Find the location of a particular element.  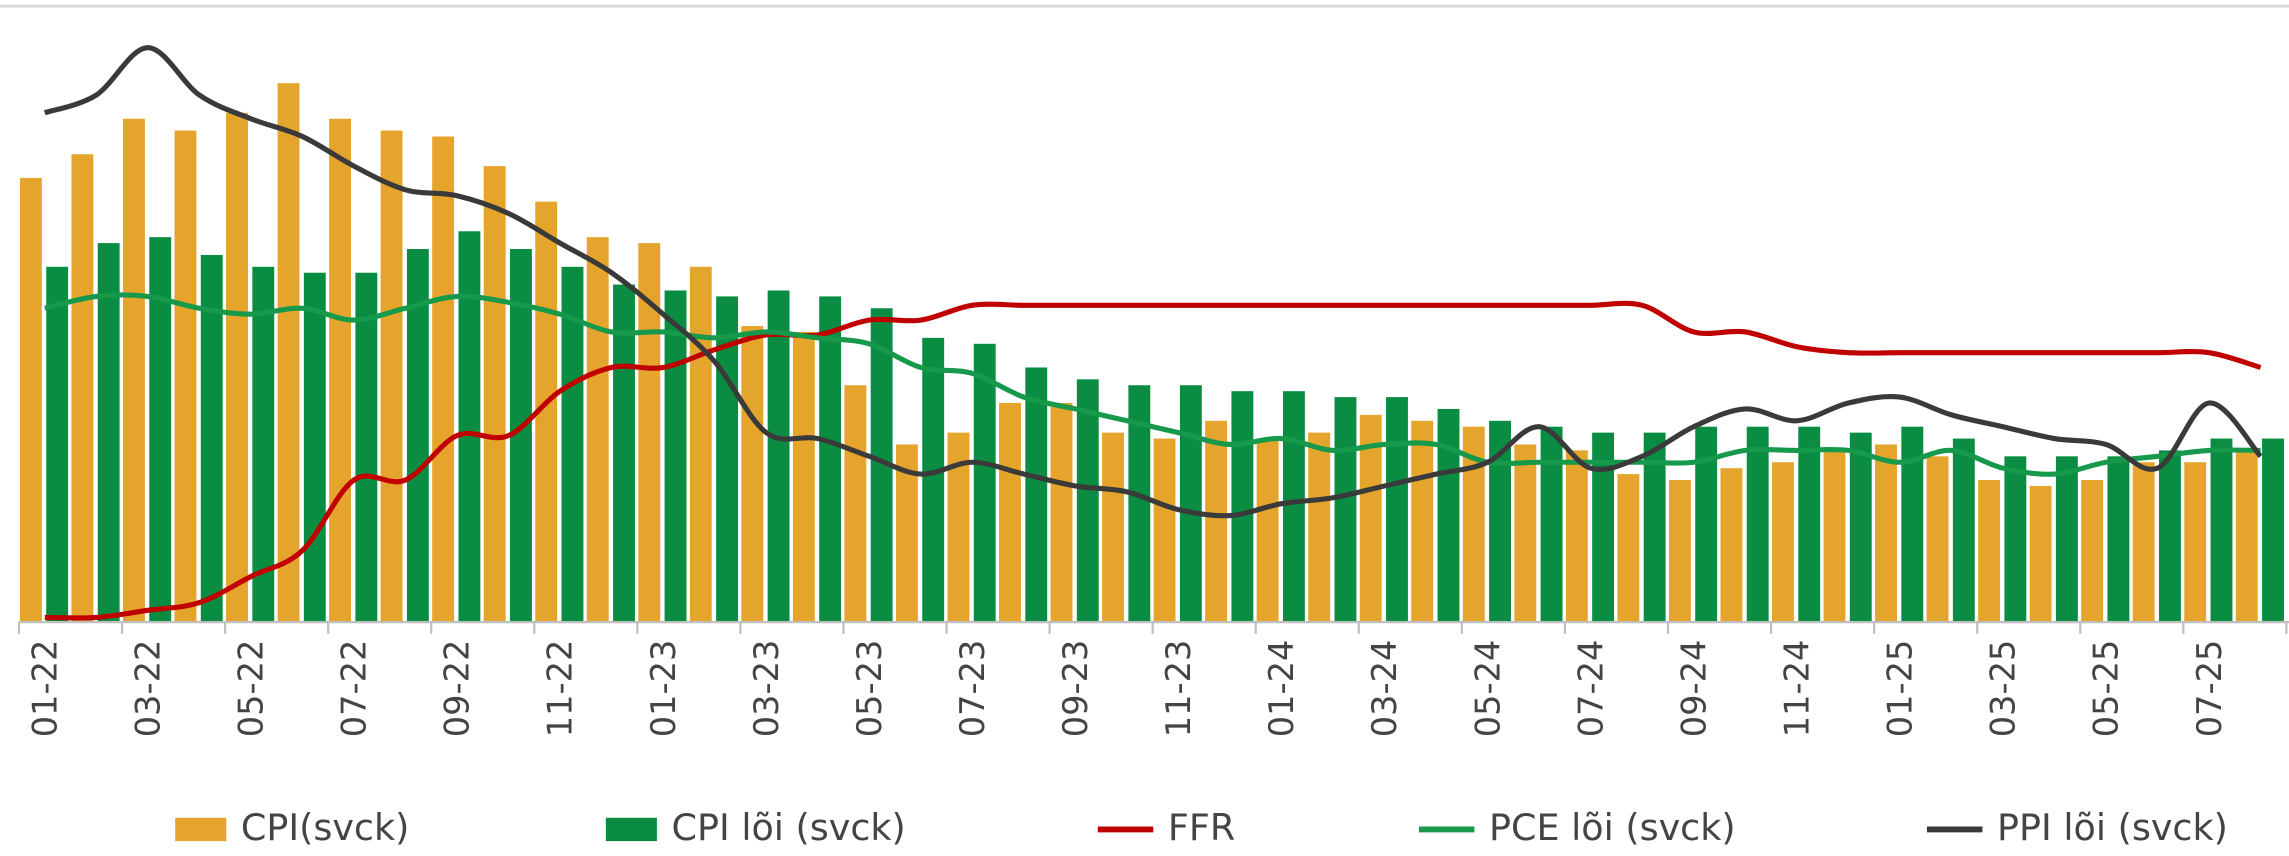

legend-swatch is located at coordinates (631, 829).